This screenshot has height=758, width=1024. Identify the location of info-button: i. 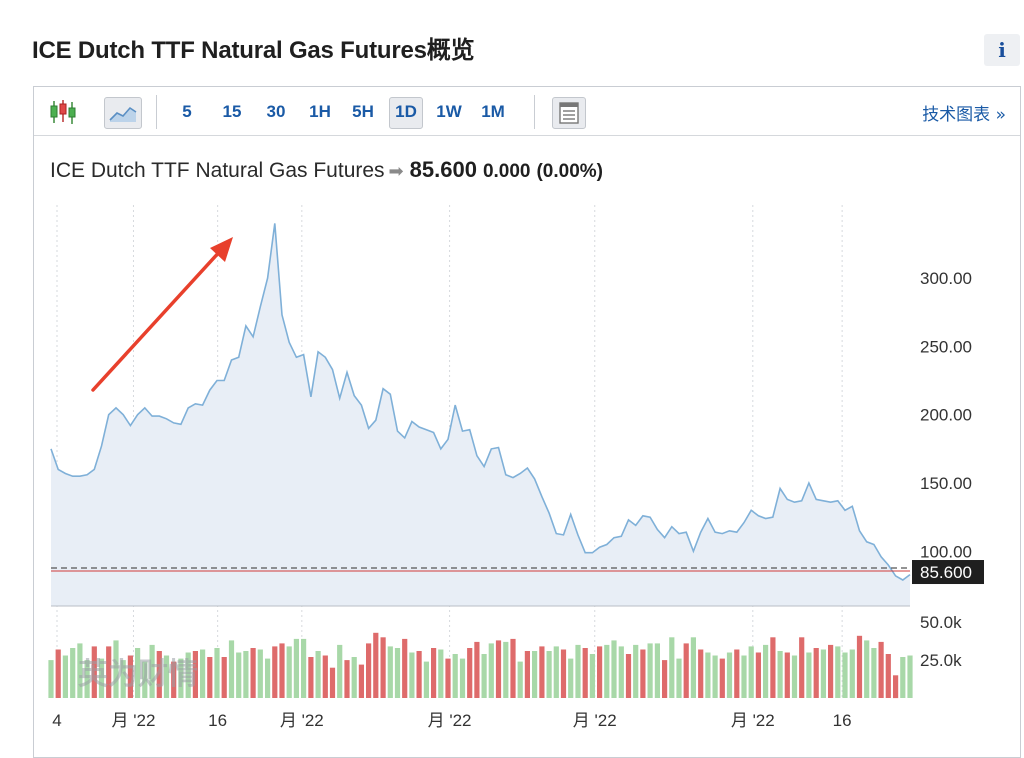
(1002, 50).